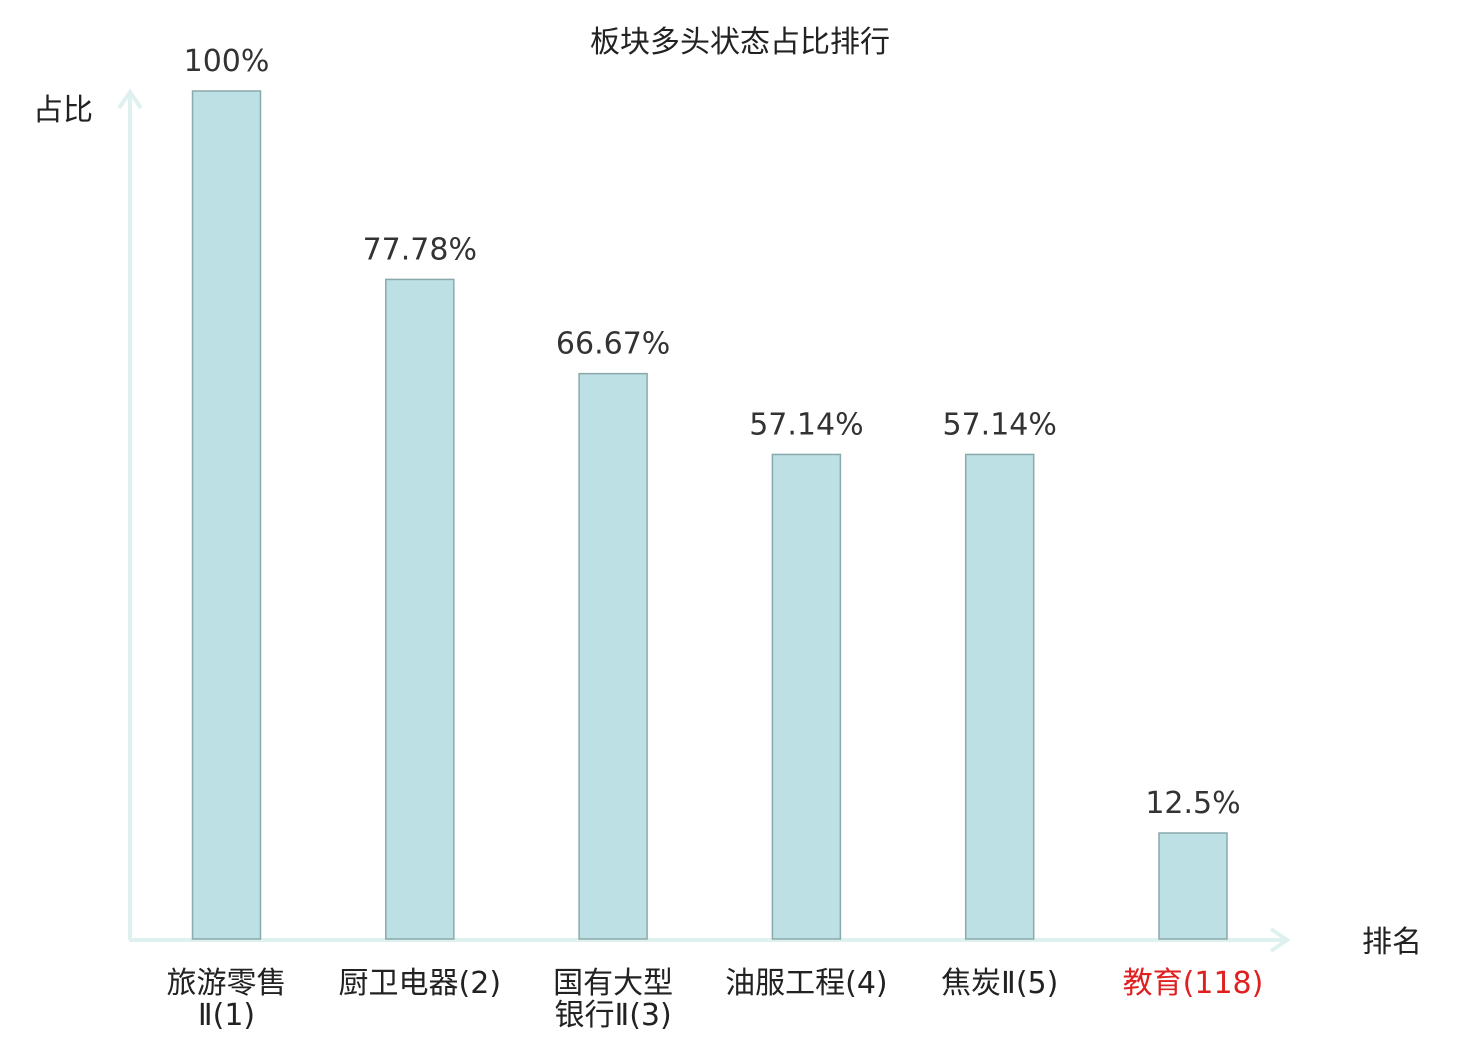 This screenshot has width=1480, height=1044. What do you see at coordinates (613, 983) in the screenshot?
I see `x-tick-label: 国有大型` at bounding box center [613, 983].